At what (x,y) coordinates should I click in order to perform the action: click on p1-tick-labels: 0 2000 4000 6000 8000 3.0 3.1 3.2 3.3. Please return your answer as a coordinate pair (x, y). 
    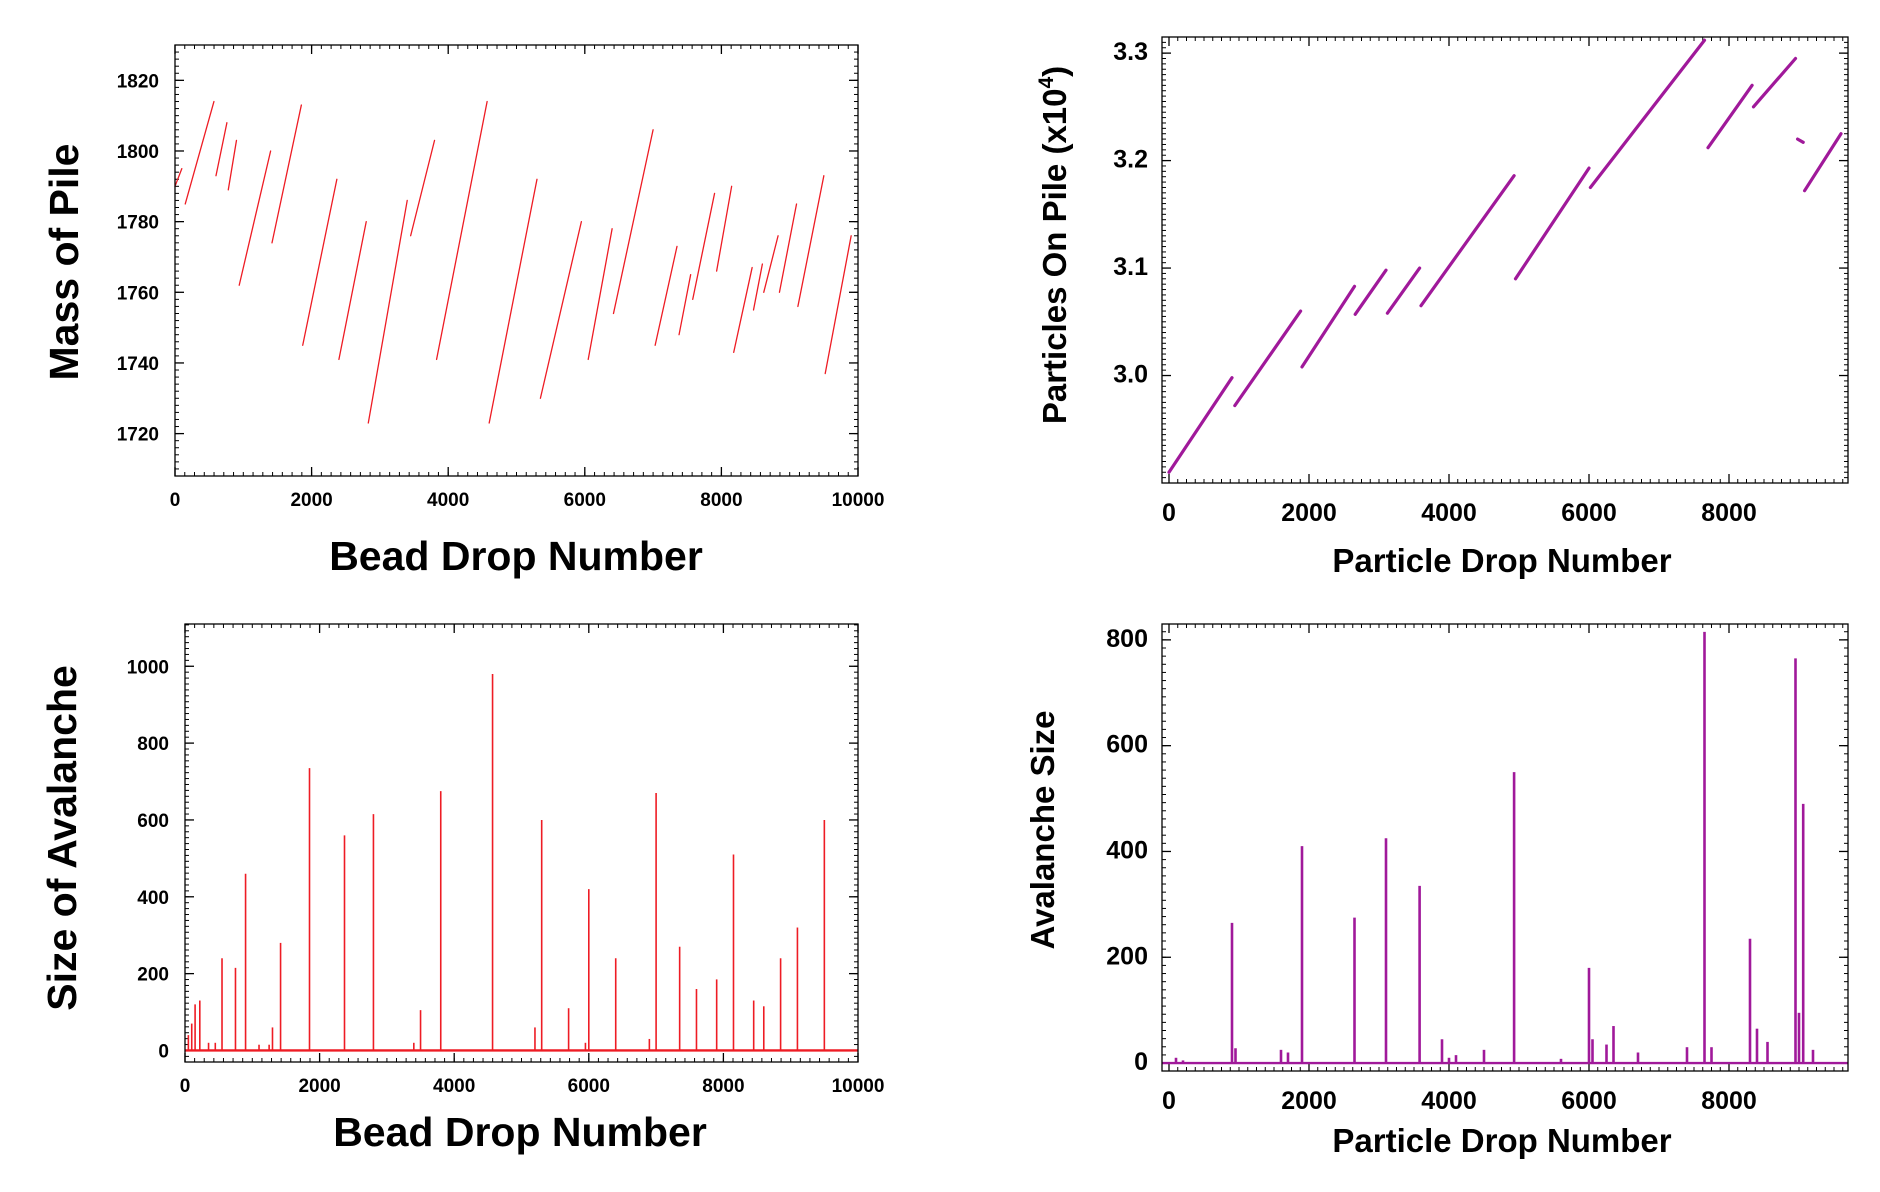
    Looking at the image, I should click on (1435, 282).